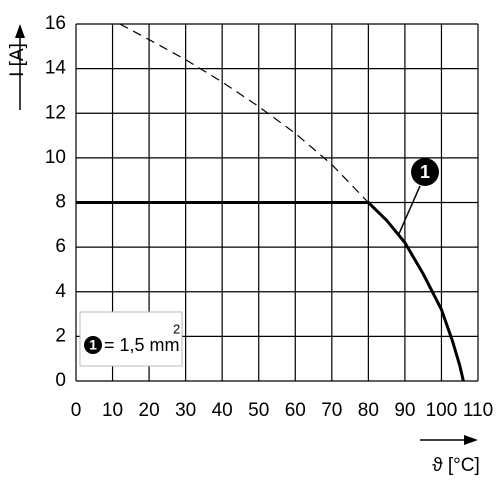 This screenshot has height=500, width=500. I want to click on x-tick-label: 50, so click(258, 410).